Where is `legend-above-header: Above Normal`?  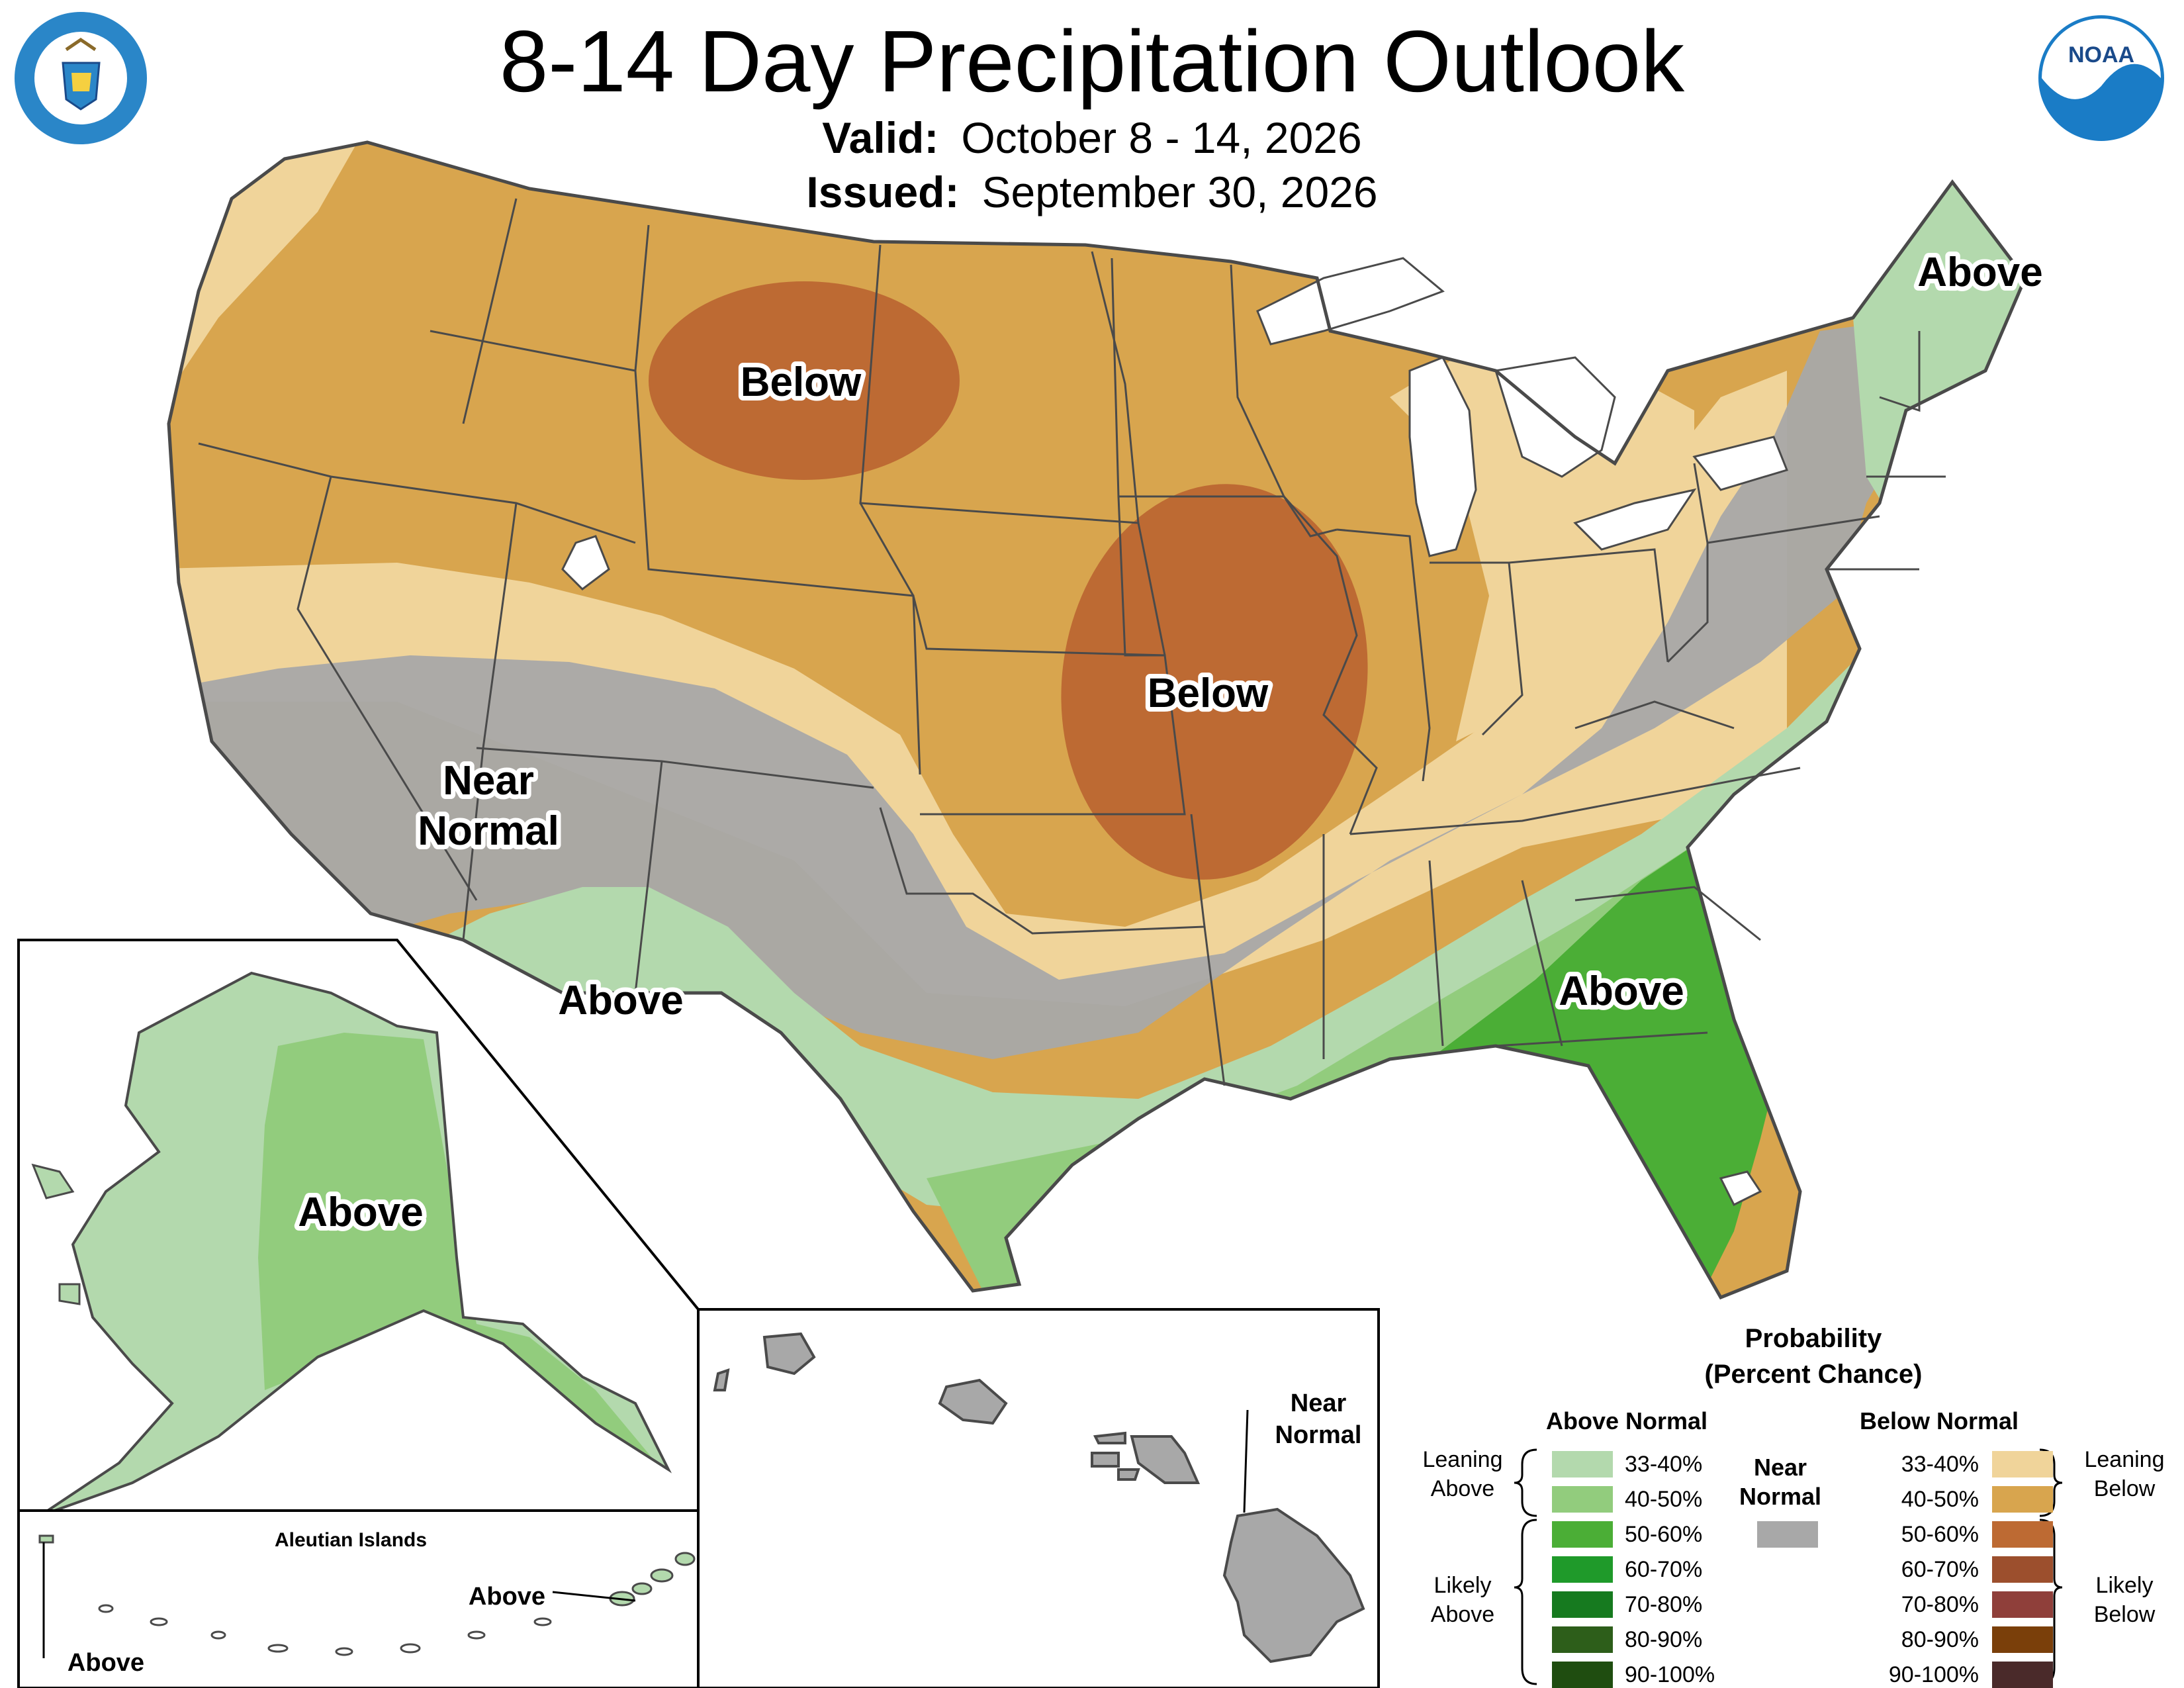 legend-above-header: Above Normal is located at coordinates (1627, 1420).